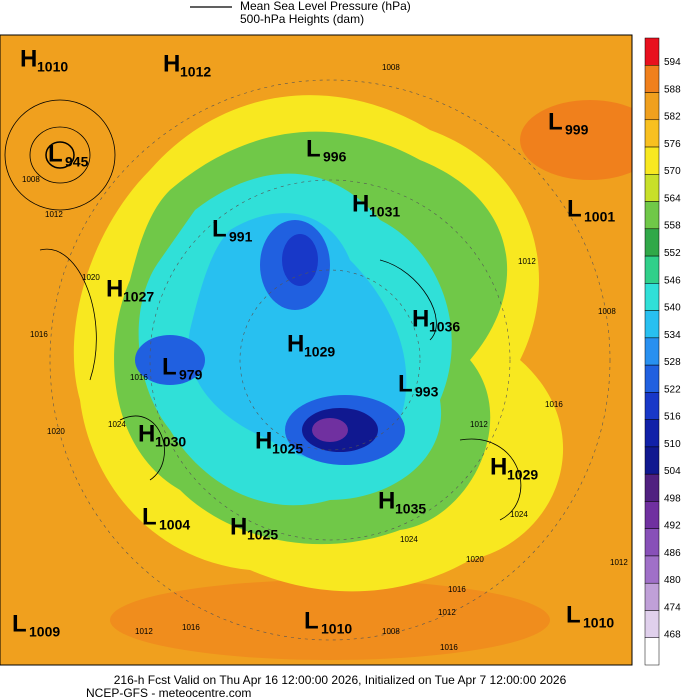 This screenshot has width=681, height=700. What do you see at coordinates (168, 693) in the screenshot?
I see `footer-text: NCEP-GFS - meteocentre.com` at bounding box center [168, 693].